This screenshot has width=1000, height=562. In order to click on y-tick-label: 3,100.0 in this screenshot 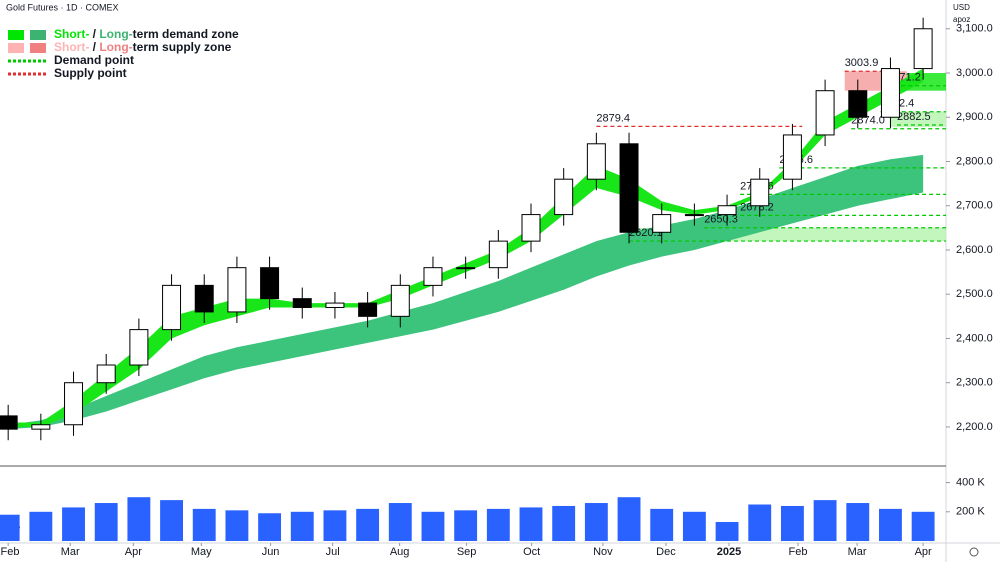, I will do `click(974, 29)`.